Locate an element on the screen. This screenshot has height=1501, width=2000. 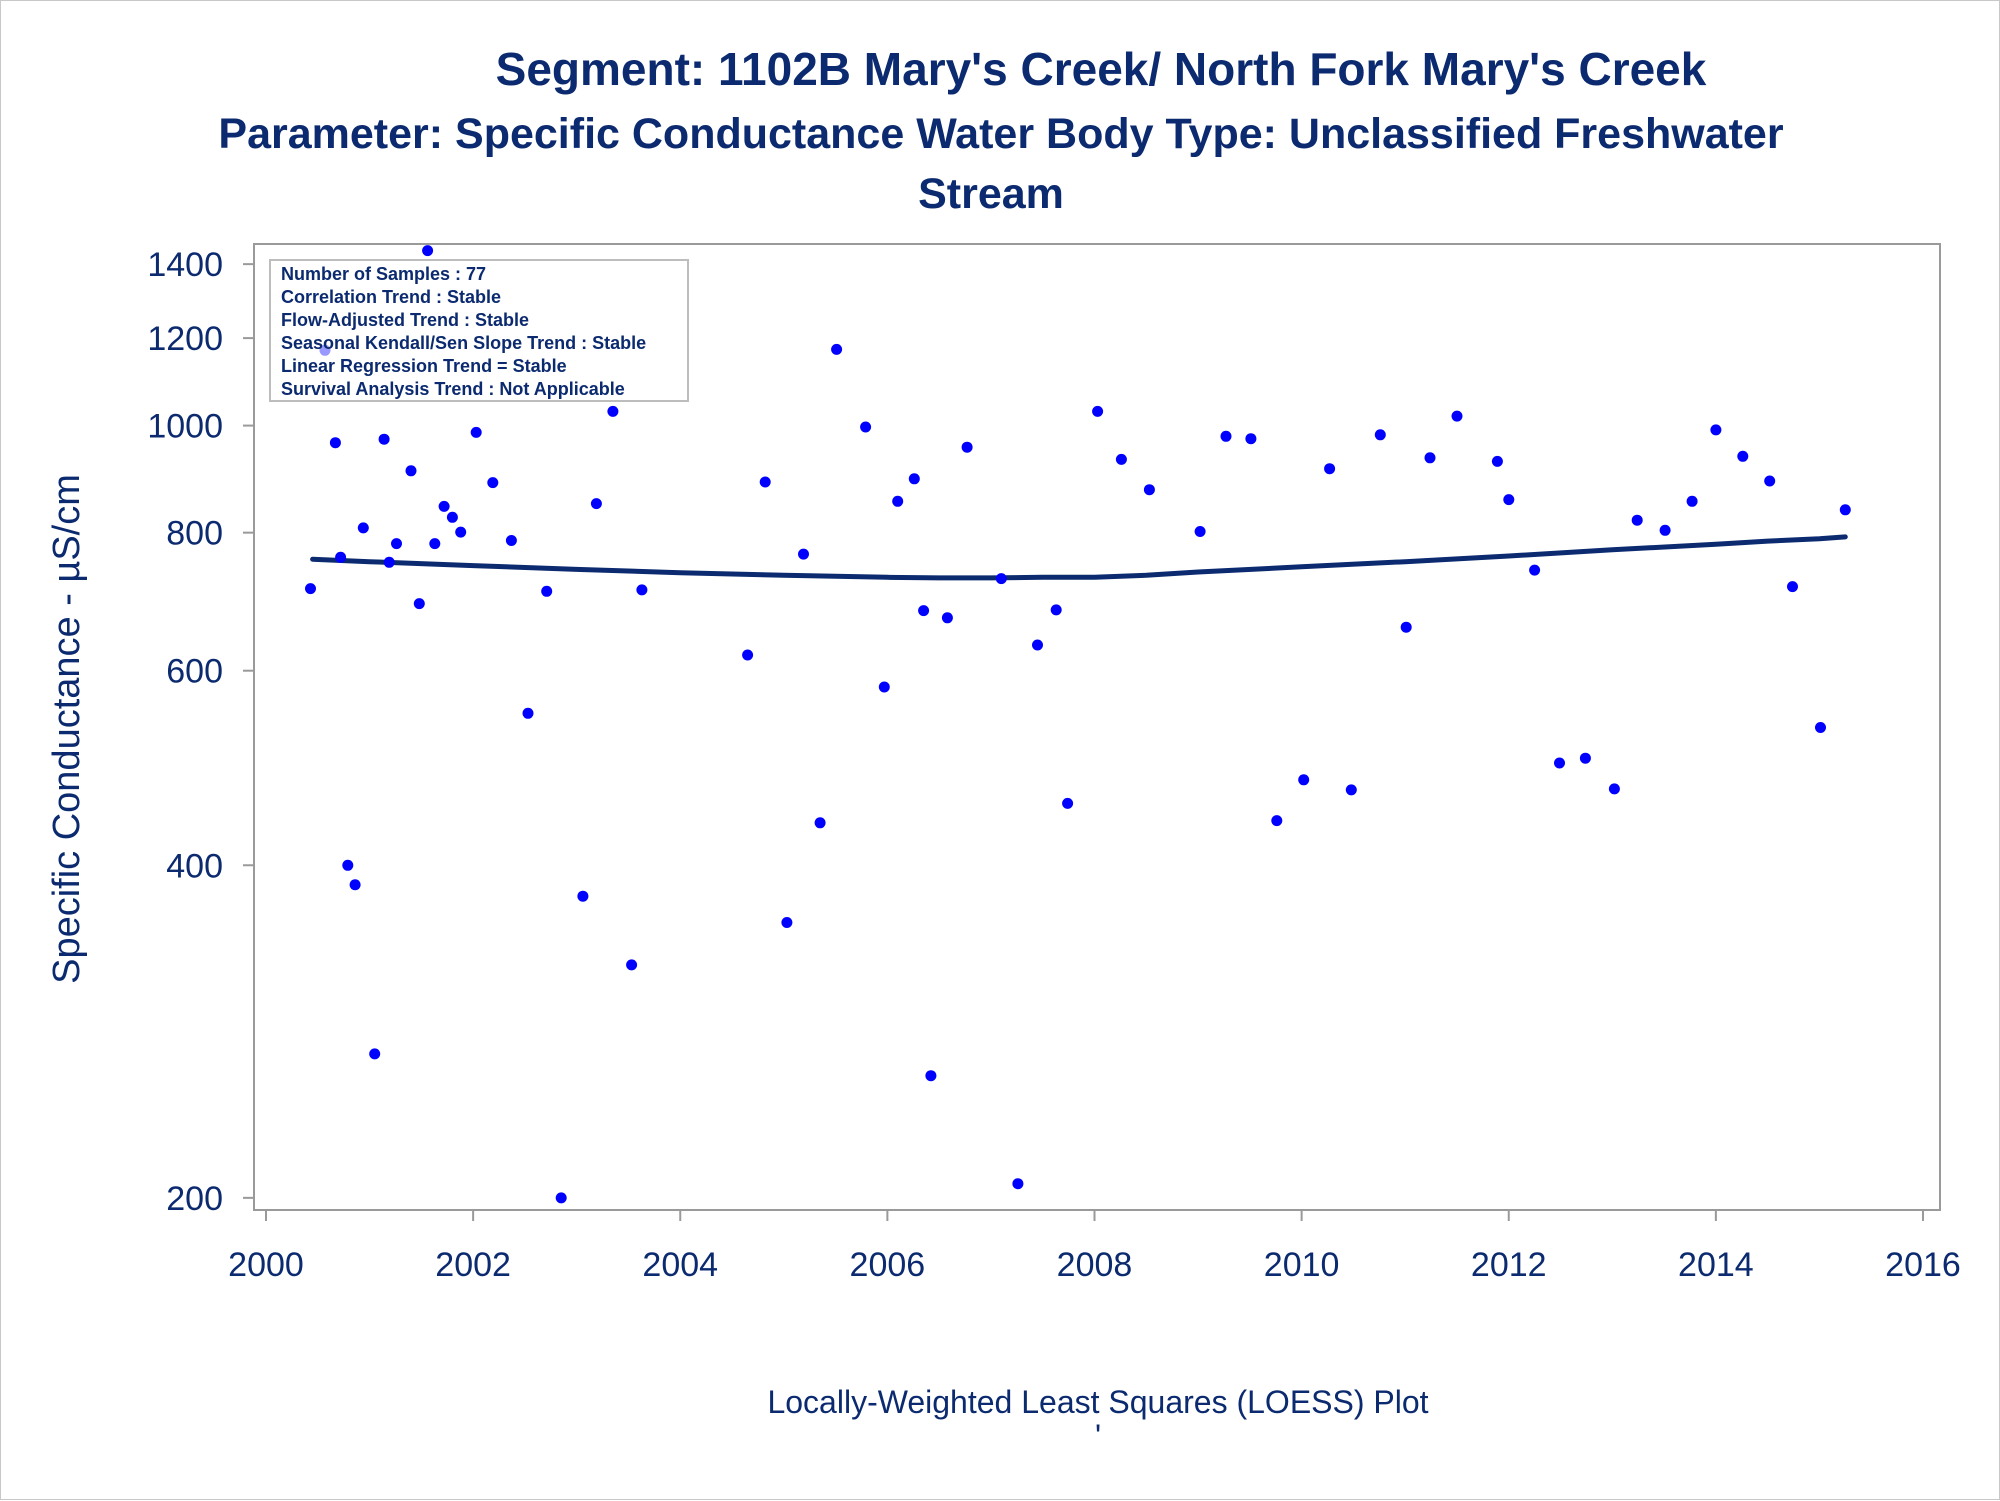
stats-line-correlation: Correlation Trend : Stable is located at coordinates (391, 297).